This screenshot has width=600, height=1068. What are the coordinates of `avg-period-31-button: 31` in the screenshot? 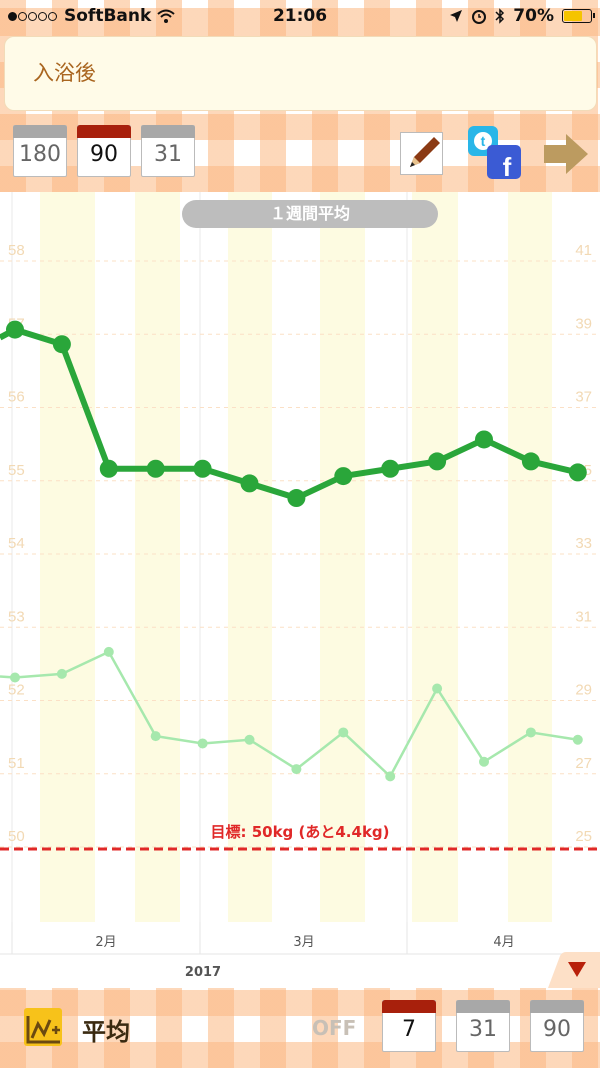 It's located at (483, 1026).